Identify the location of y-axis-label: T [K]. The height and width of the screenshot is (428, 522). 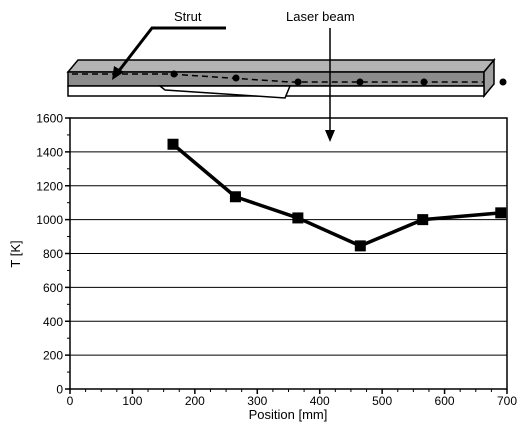
(15, 253).